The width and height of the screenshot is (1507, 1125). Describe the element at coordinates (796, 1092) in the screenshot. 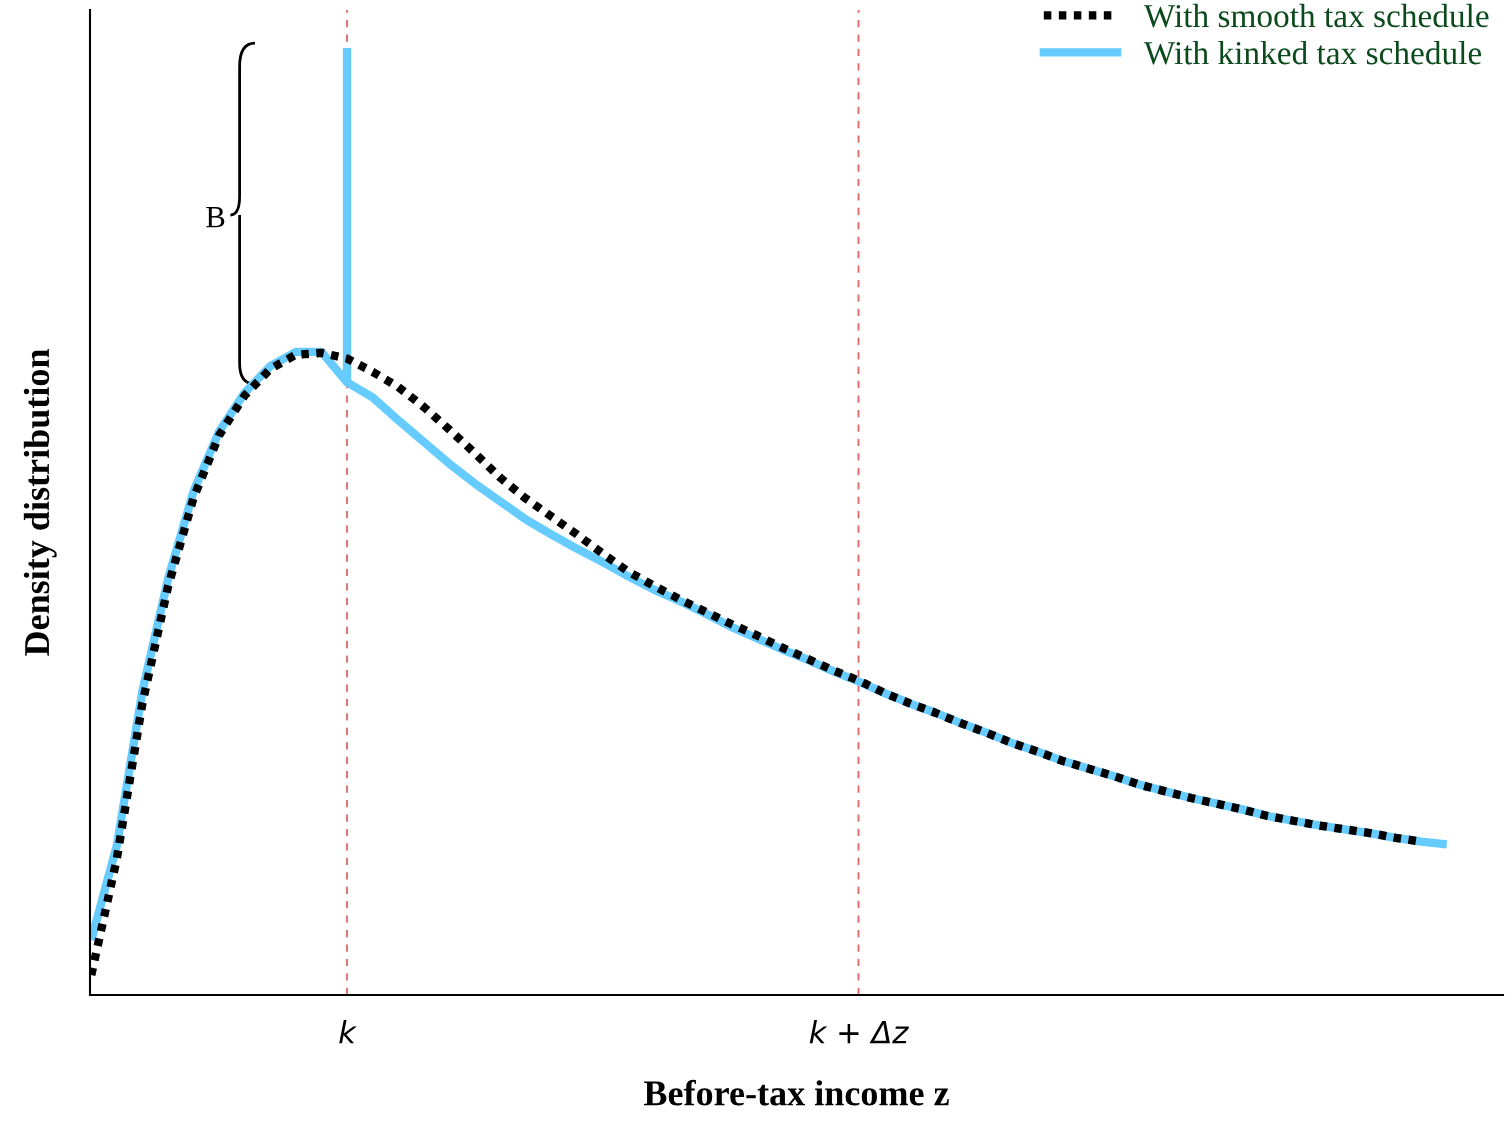

I see `x-axis-title: Before-tax income z` at that location.